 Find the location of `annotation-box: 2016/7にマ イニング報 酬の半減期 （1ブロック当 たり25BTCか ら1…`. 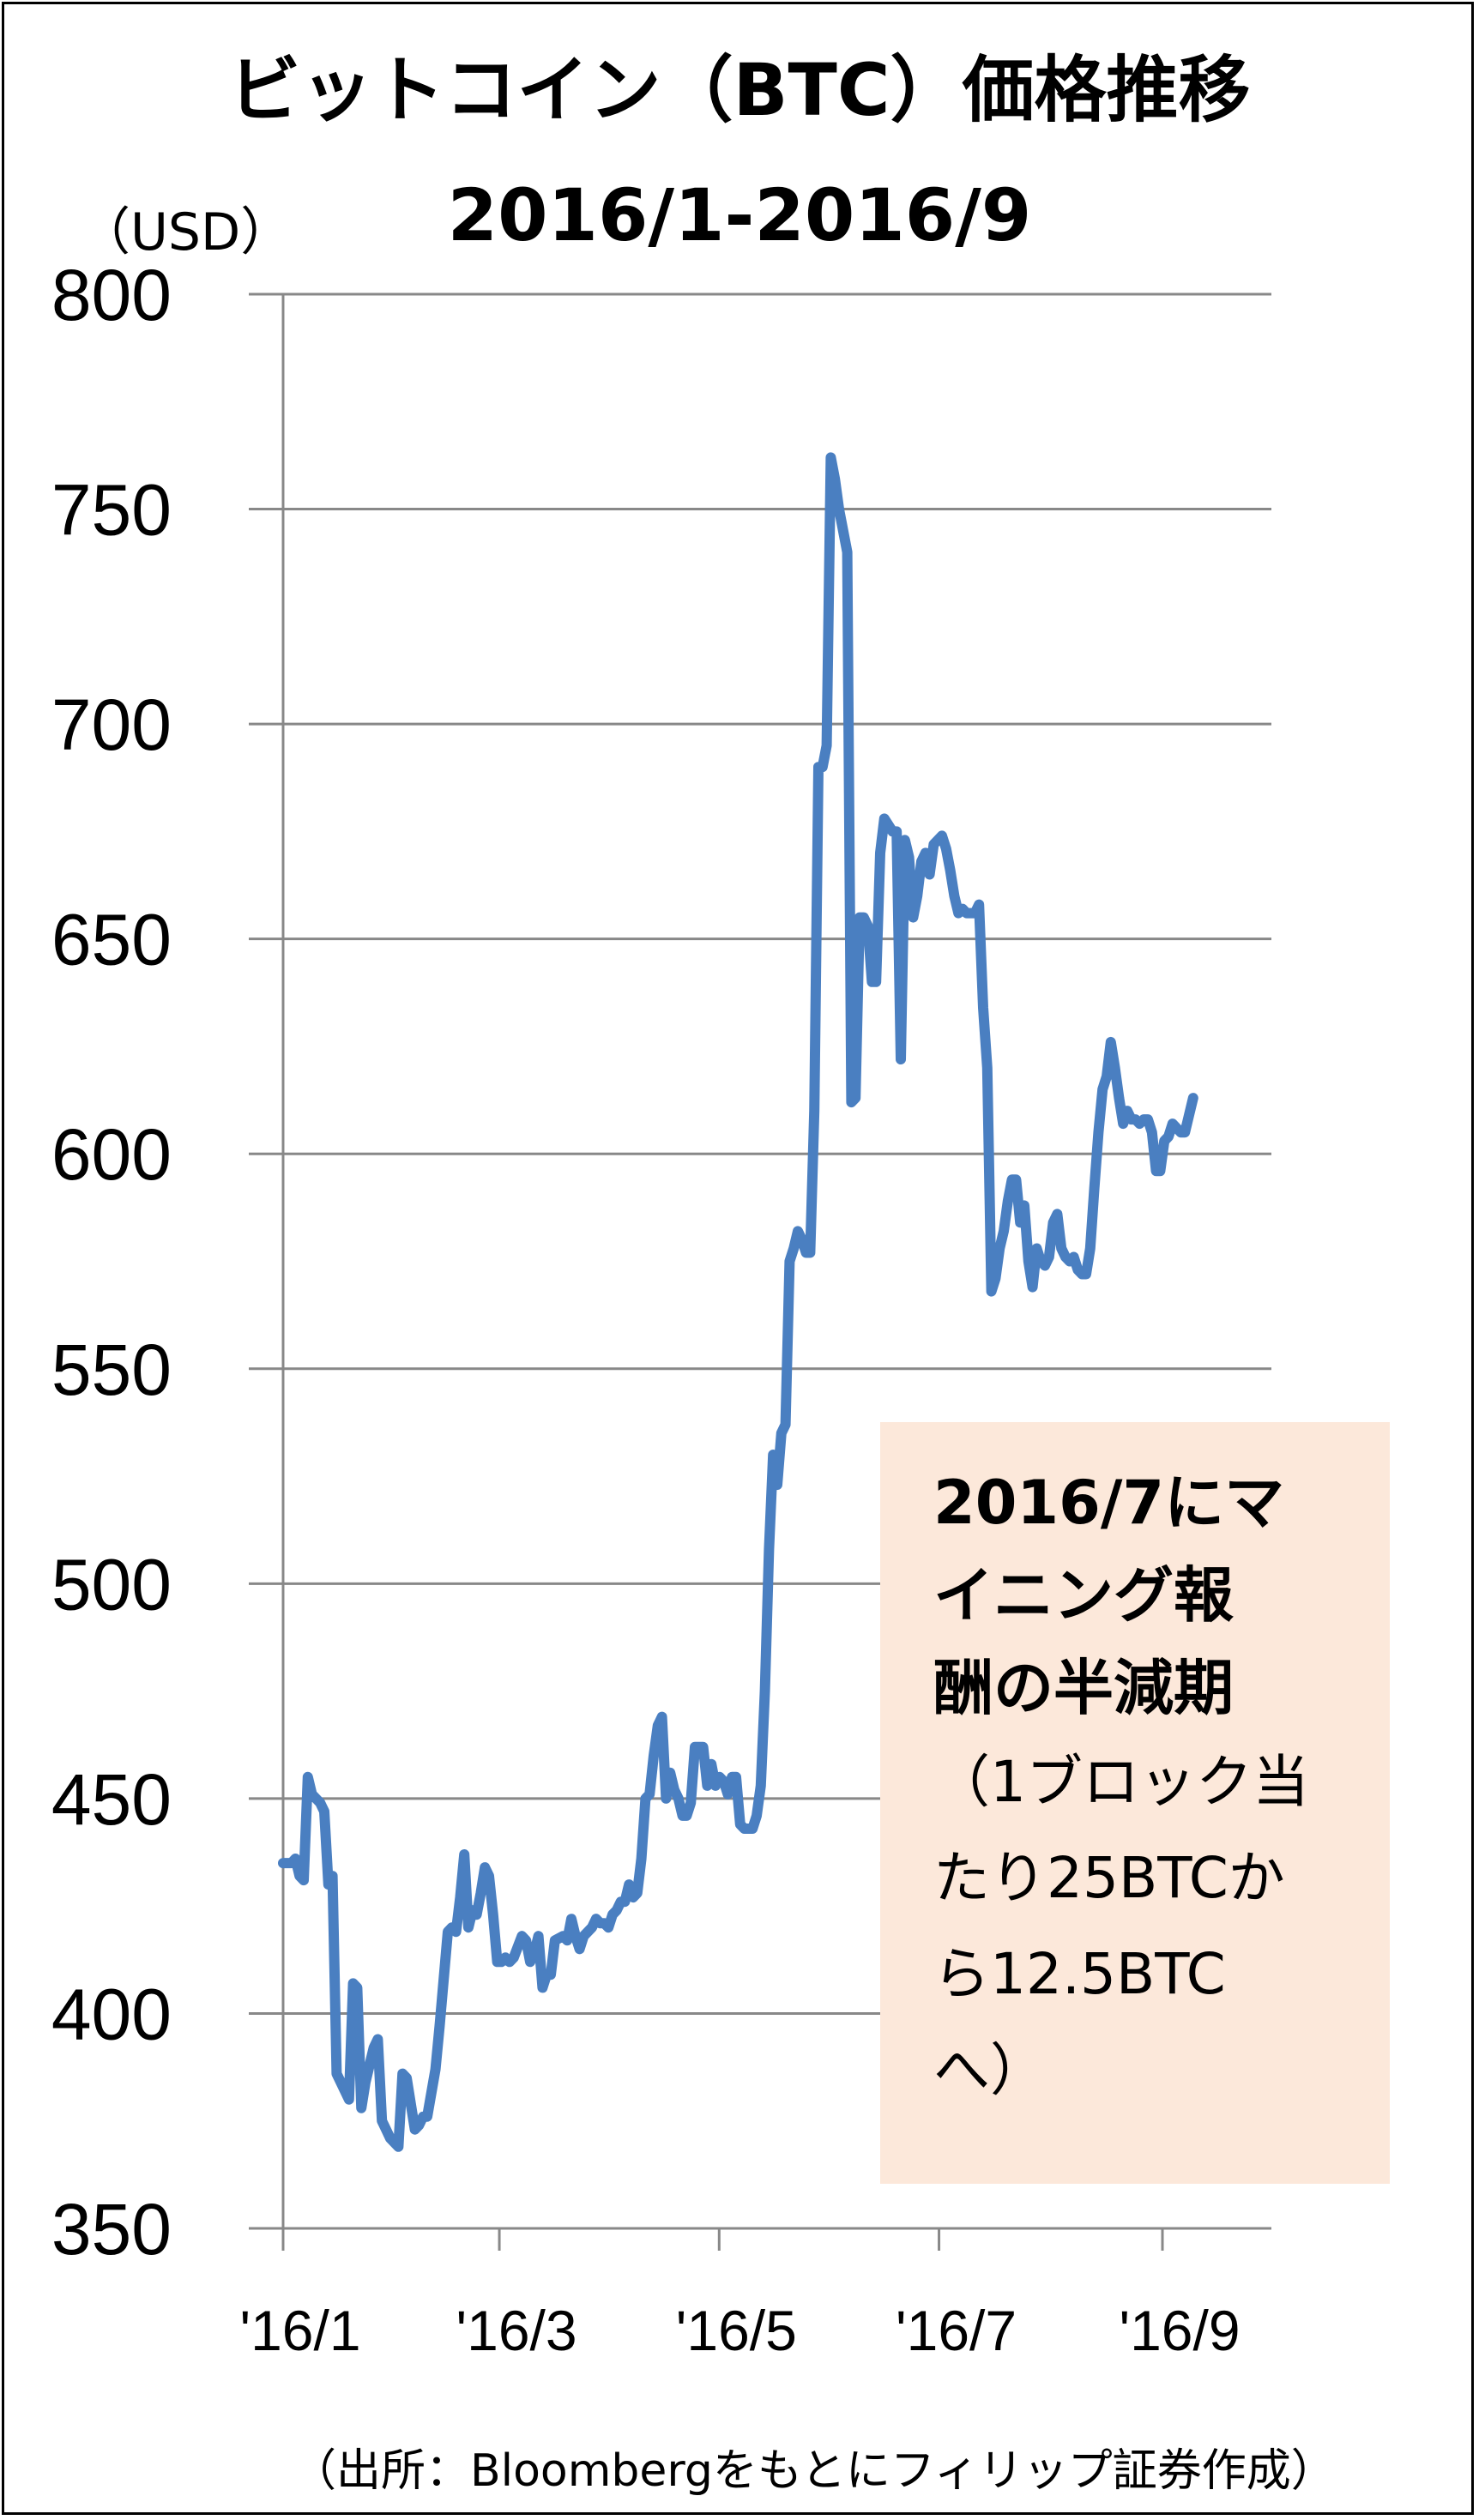

annotation-box: 2016/7にマ イニング報 酬の半減期 （1ブロック当 たり25BTCか ら1… is located at coordinates (1135, 1803).